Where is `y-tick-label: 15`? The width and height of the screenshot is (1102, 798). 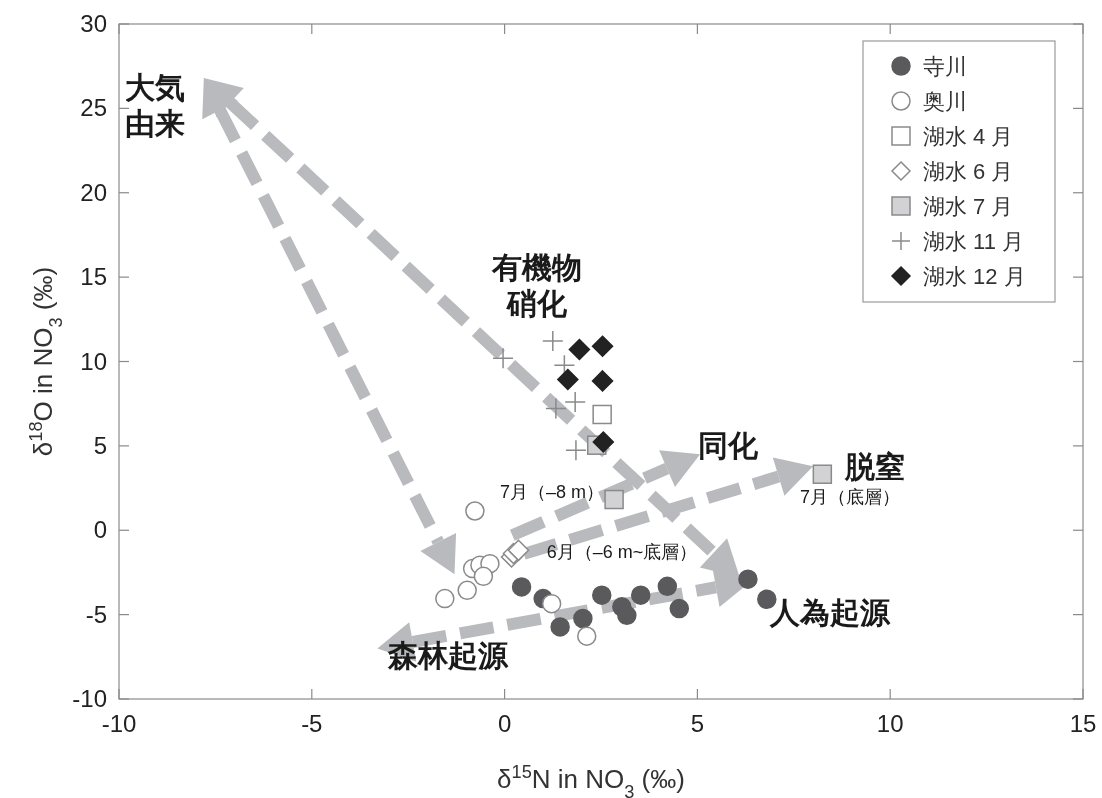
y-tick-label: 15 is located at coordinates (93, 277).